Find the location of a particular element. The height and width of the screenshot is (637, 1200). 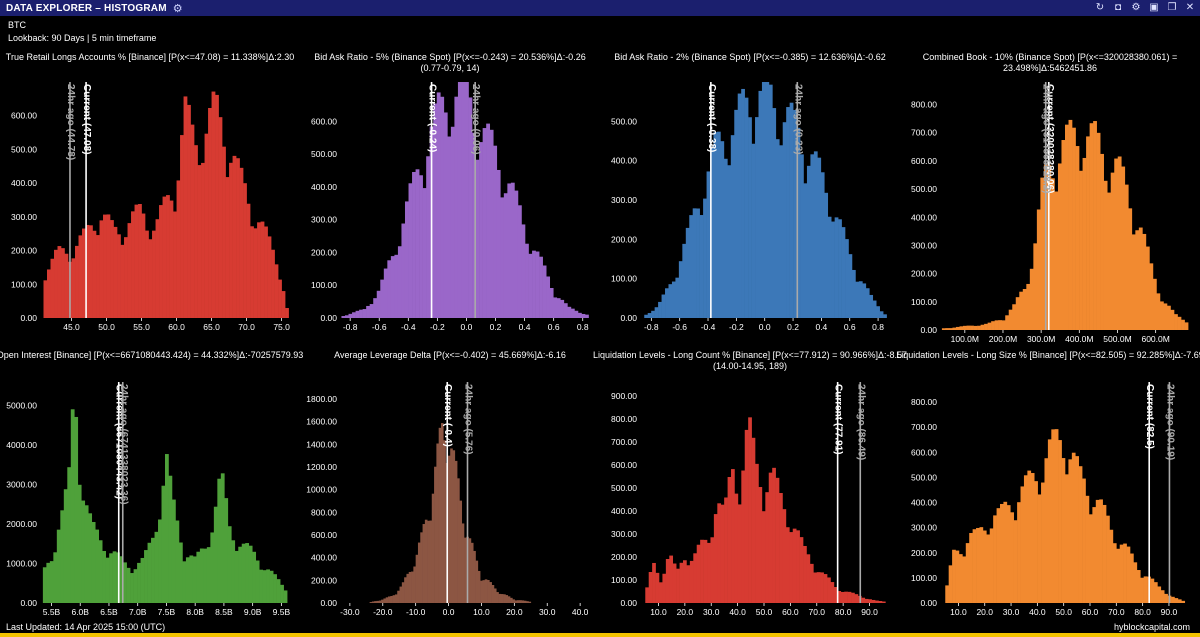

x-tick-label: 70.0 is located at coordinates (816, 612).